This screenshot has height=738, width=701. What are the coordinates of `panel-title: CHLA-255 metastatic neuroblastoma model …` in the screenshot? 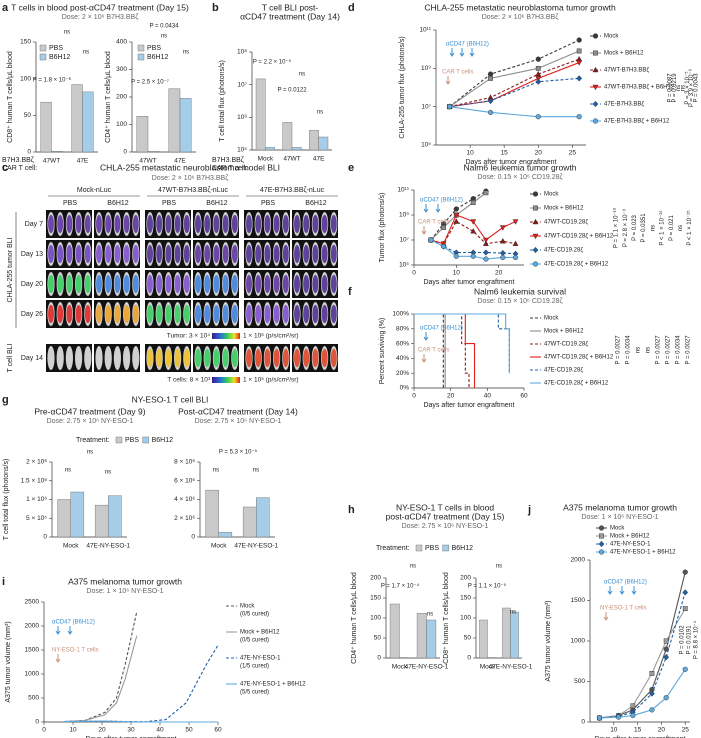 It's located at (190, 167).